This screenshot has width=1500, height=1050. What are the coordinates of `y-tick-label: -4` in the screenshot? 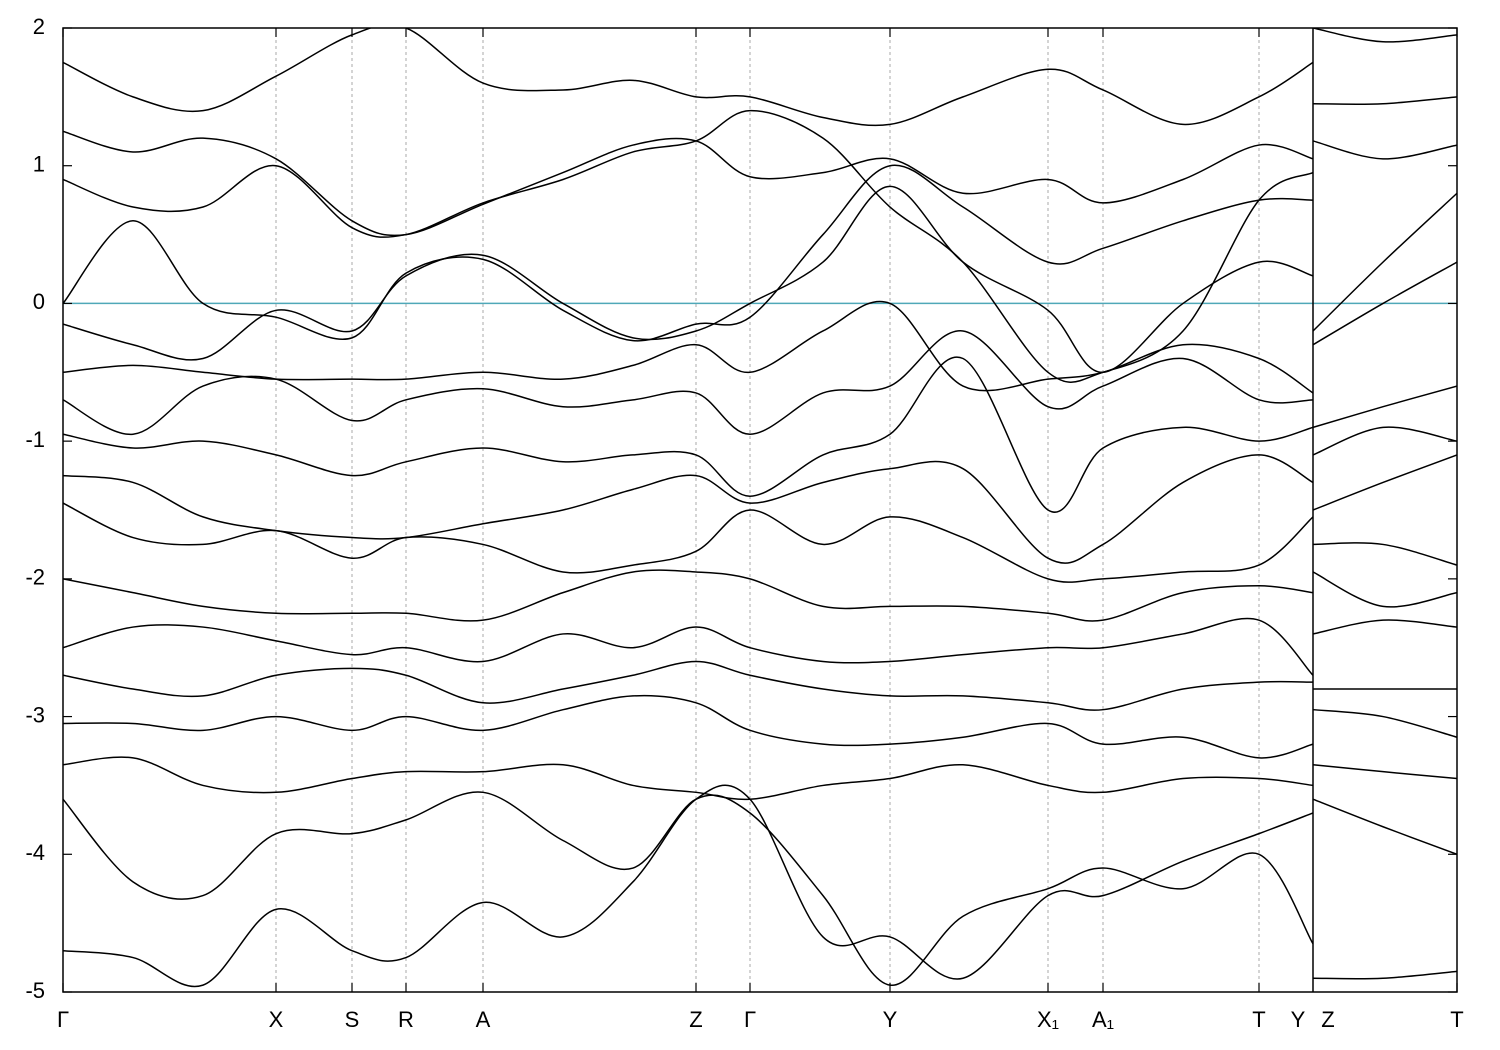 It's located at (35, 852).